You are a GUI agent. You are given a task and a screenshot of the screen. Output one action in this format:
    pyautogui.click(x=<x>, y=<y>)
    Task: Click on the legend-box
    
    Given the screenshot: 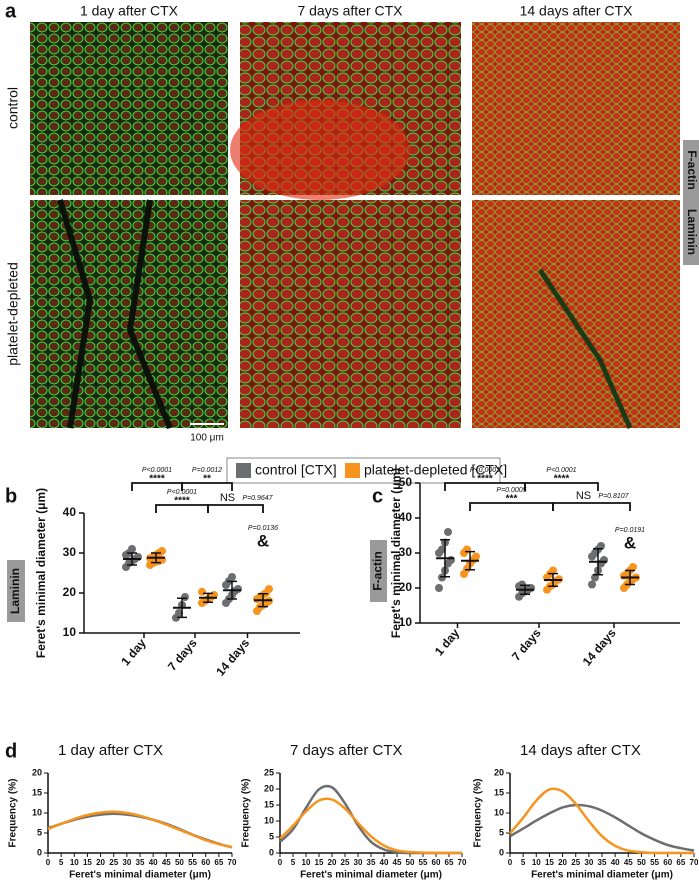 What is the action you would take?
    pyautogui.click(x=363, y=470)
    